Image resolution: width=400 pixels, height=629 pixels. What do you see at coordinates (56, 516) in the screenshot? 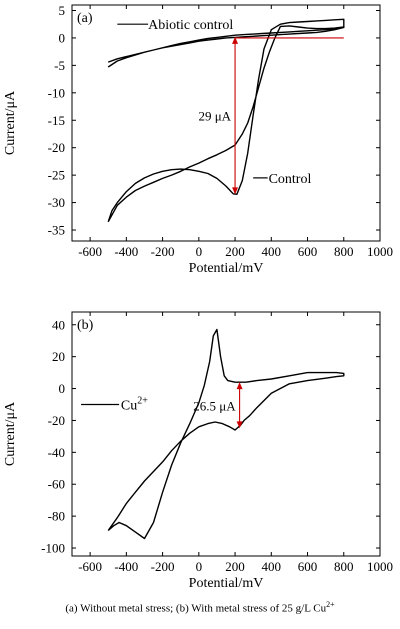
I see `y-tick-label: -80` at bounding box center [56, 516].